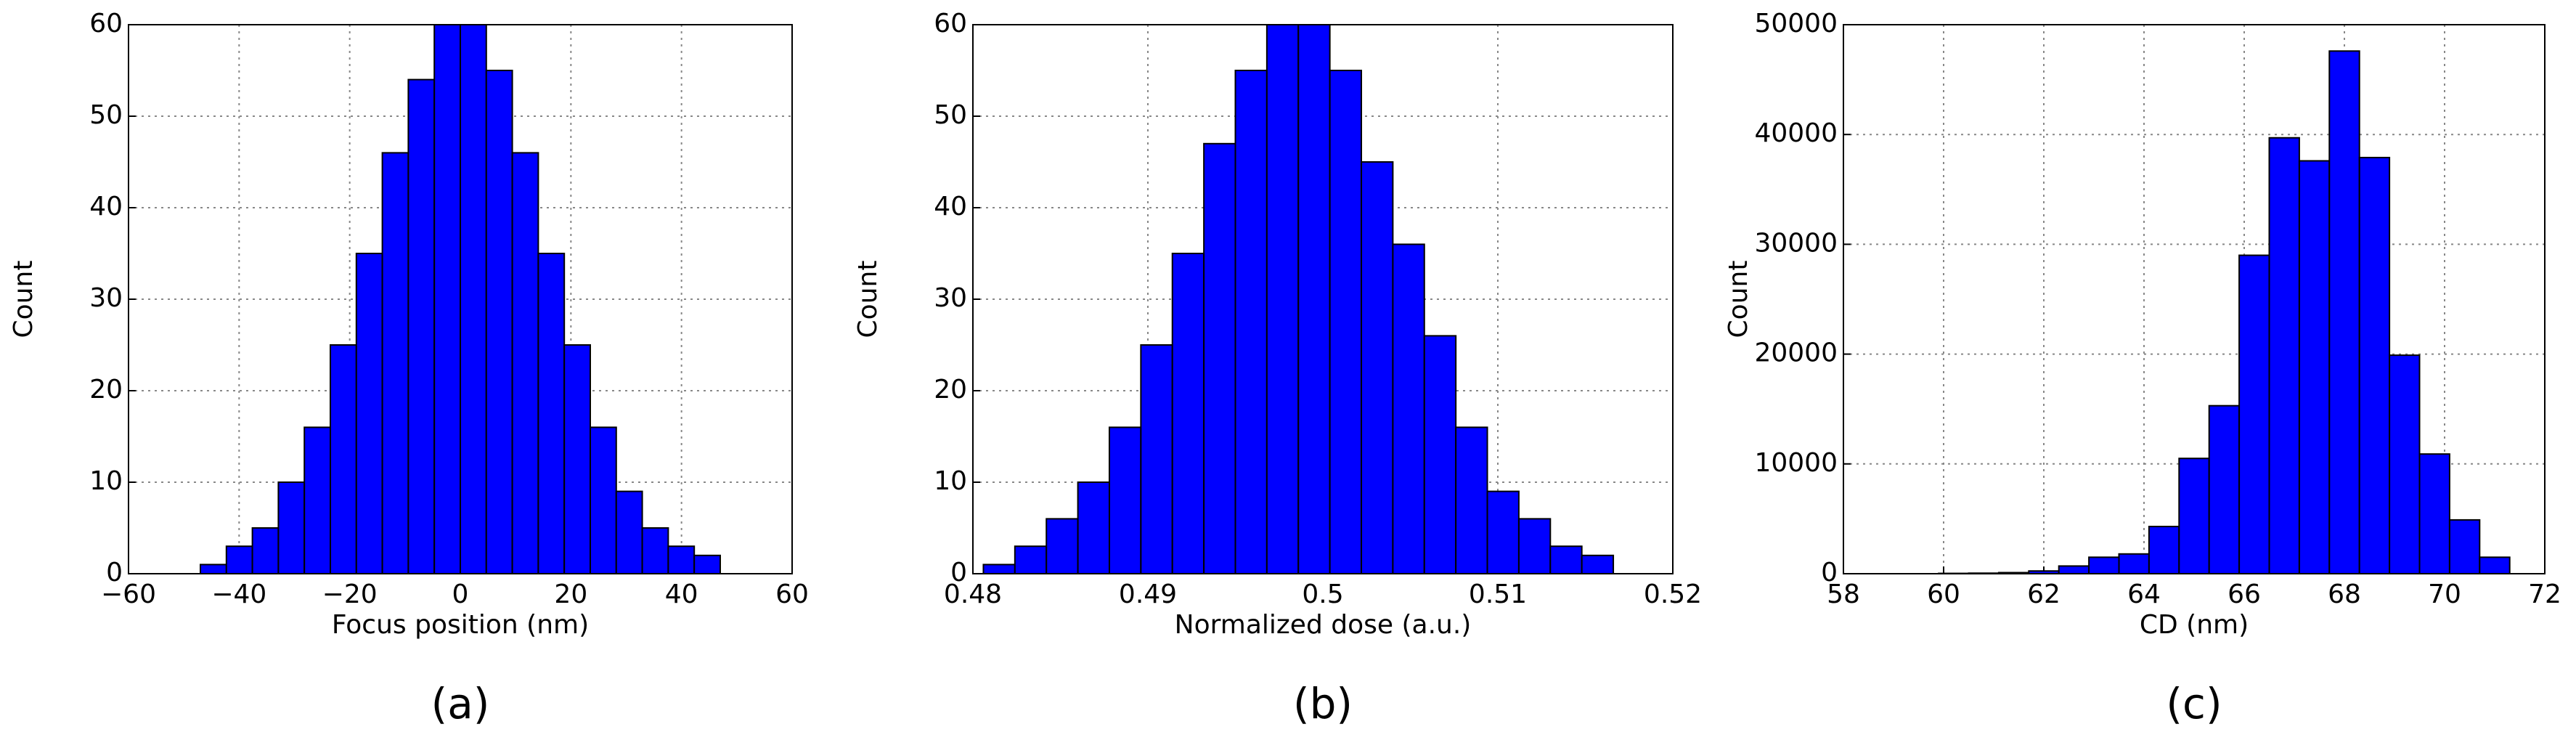  I want to click on bars, so click(460, 299).